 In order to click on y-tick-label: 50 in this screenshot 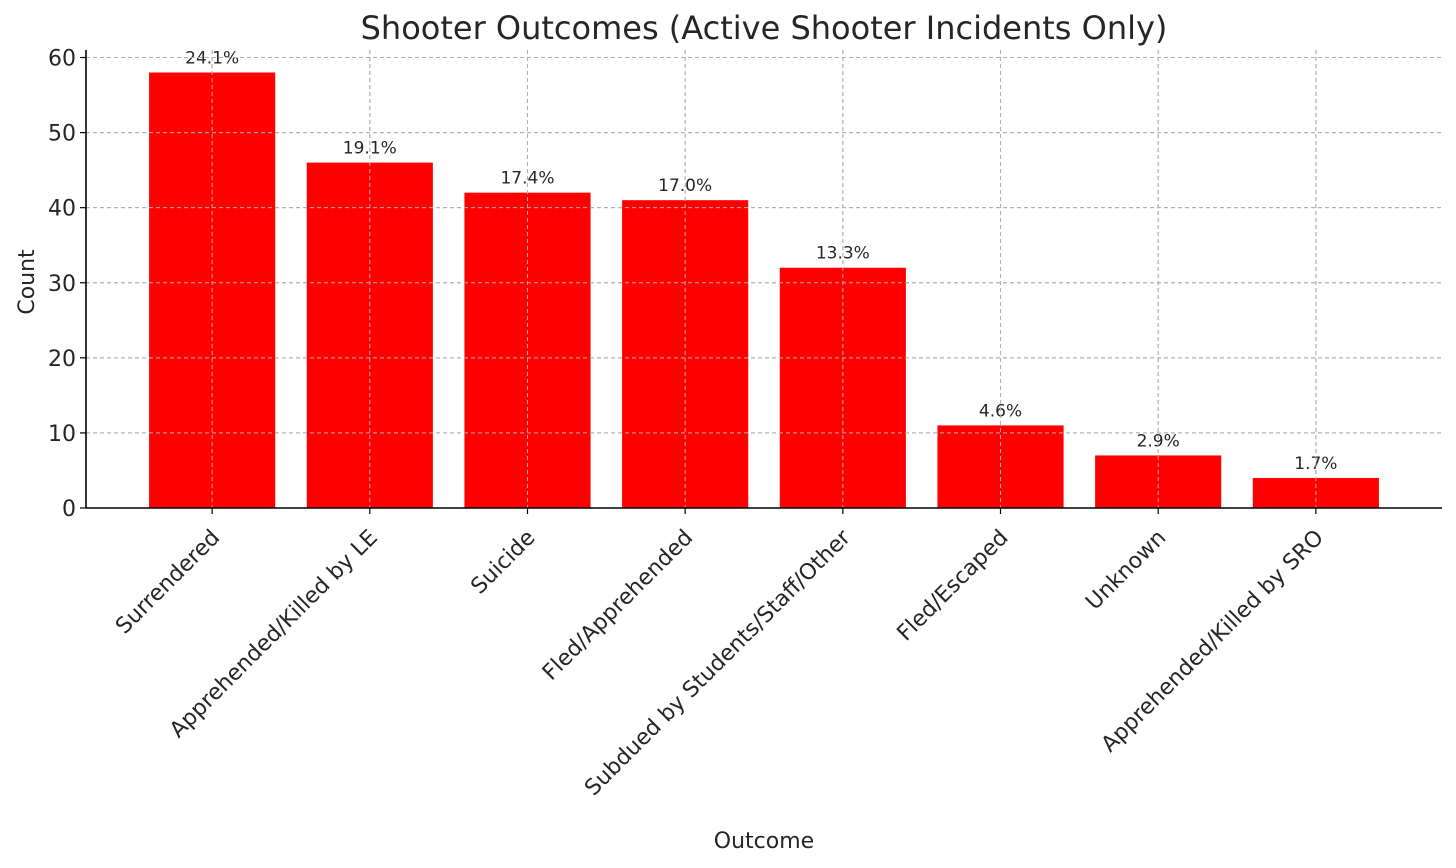, I will do `click(62, 134)`.